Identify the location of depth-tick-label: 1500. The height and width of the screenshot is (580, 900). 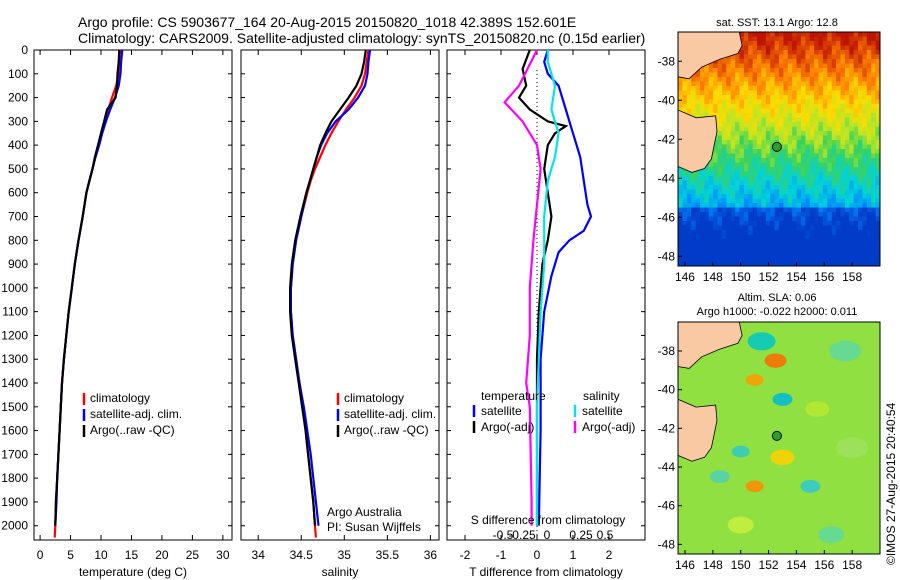
(14, 407).